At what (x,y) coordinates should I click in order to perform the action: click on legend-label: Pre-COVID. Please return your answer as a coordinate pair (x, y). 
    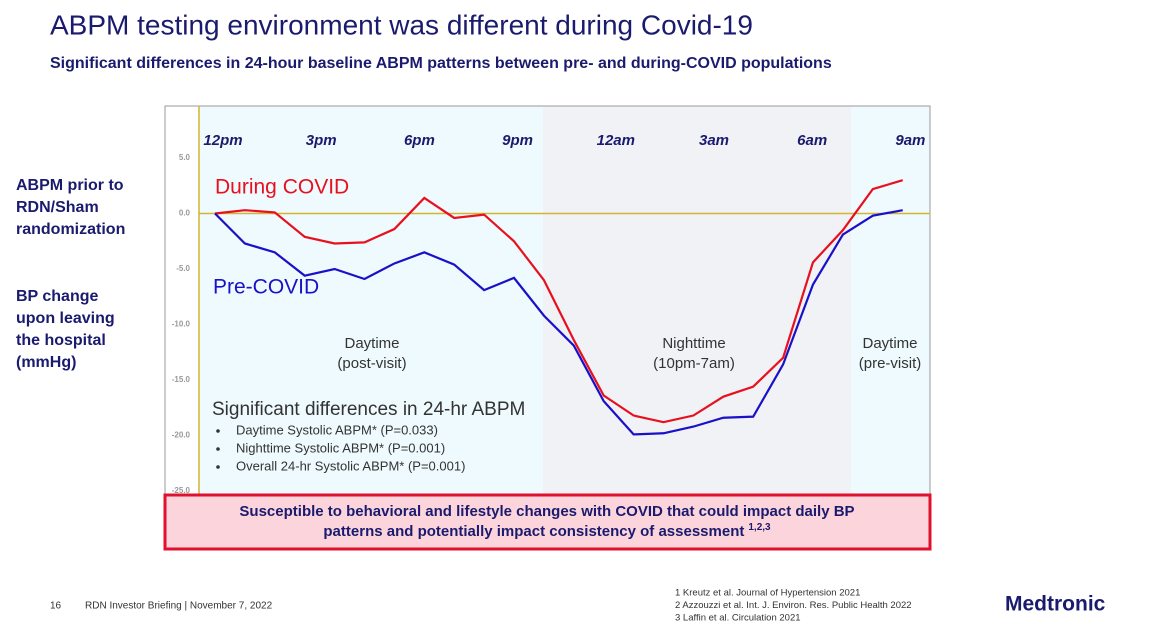
    Looking at the image, I should click on (266, 287).